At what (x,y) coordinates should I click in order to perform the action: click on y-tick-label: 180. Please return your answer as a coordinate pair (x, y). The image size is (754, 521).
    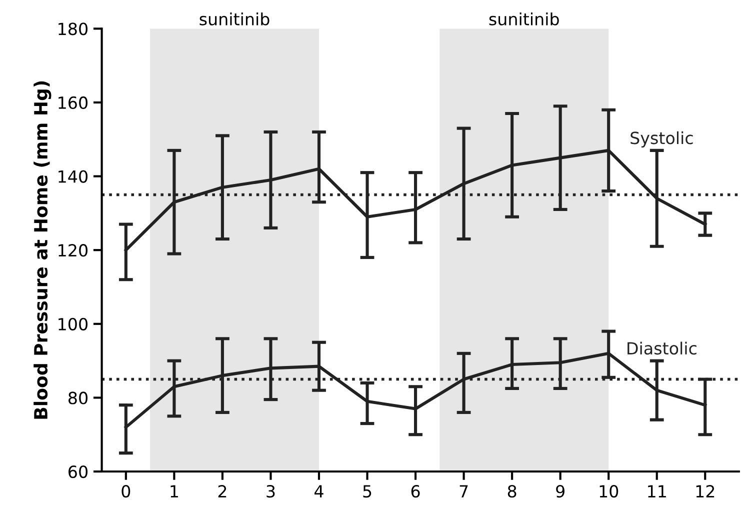
    Looking at the image, I should click on (73, 29).